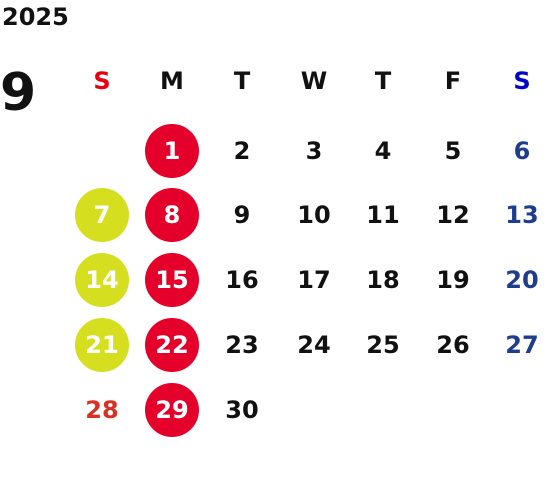 The image size is (548, 503). What do you see at coordinates (522, 345) in the screenshot?
I see `day-27: 27` at bounding box center [522, 345].